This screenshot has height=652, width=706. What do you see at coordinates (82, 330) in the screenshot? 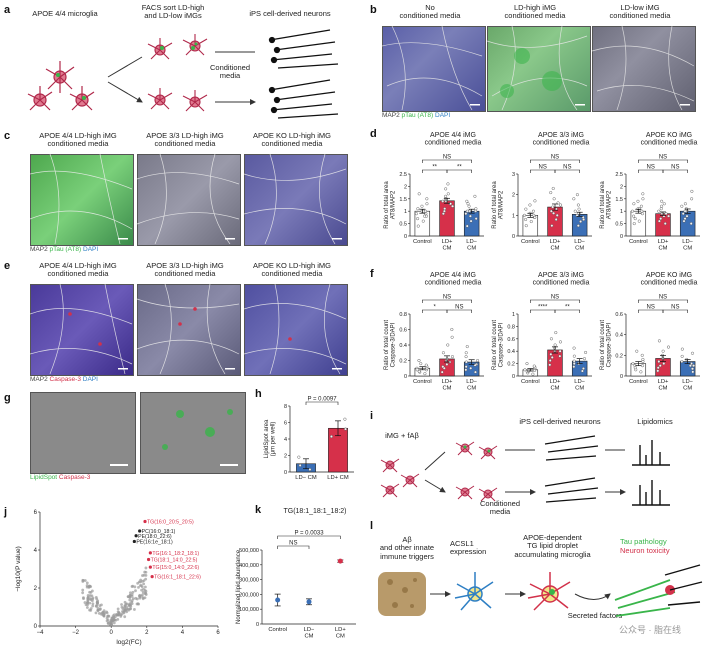
I see `micro-e-apoe44` at bounding box center [82, 330].